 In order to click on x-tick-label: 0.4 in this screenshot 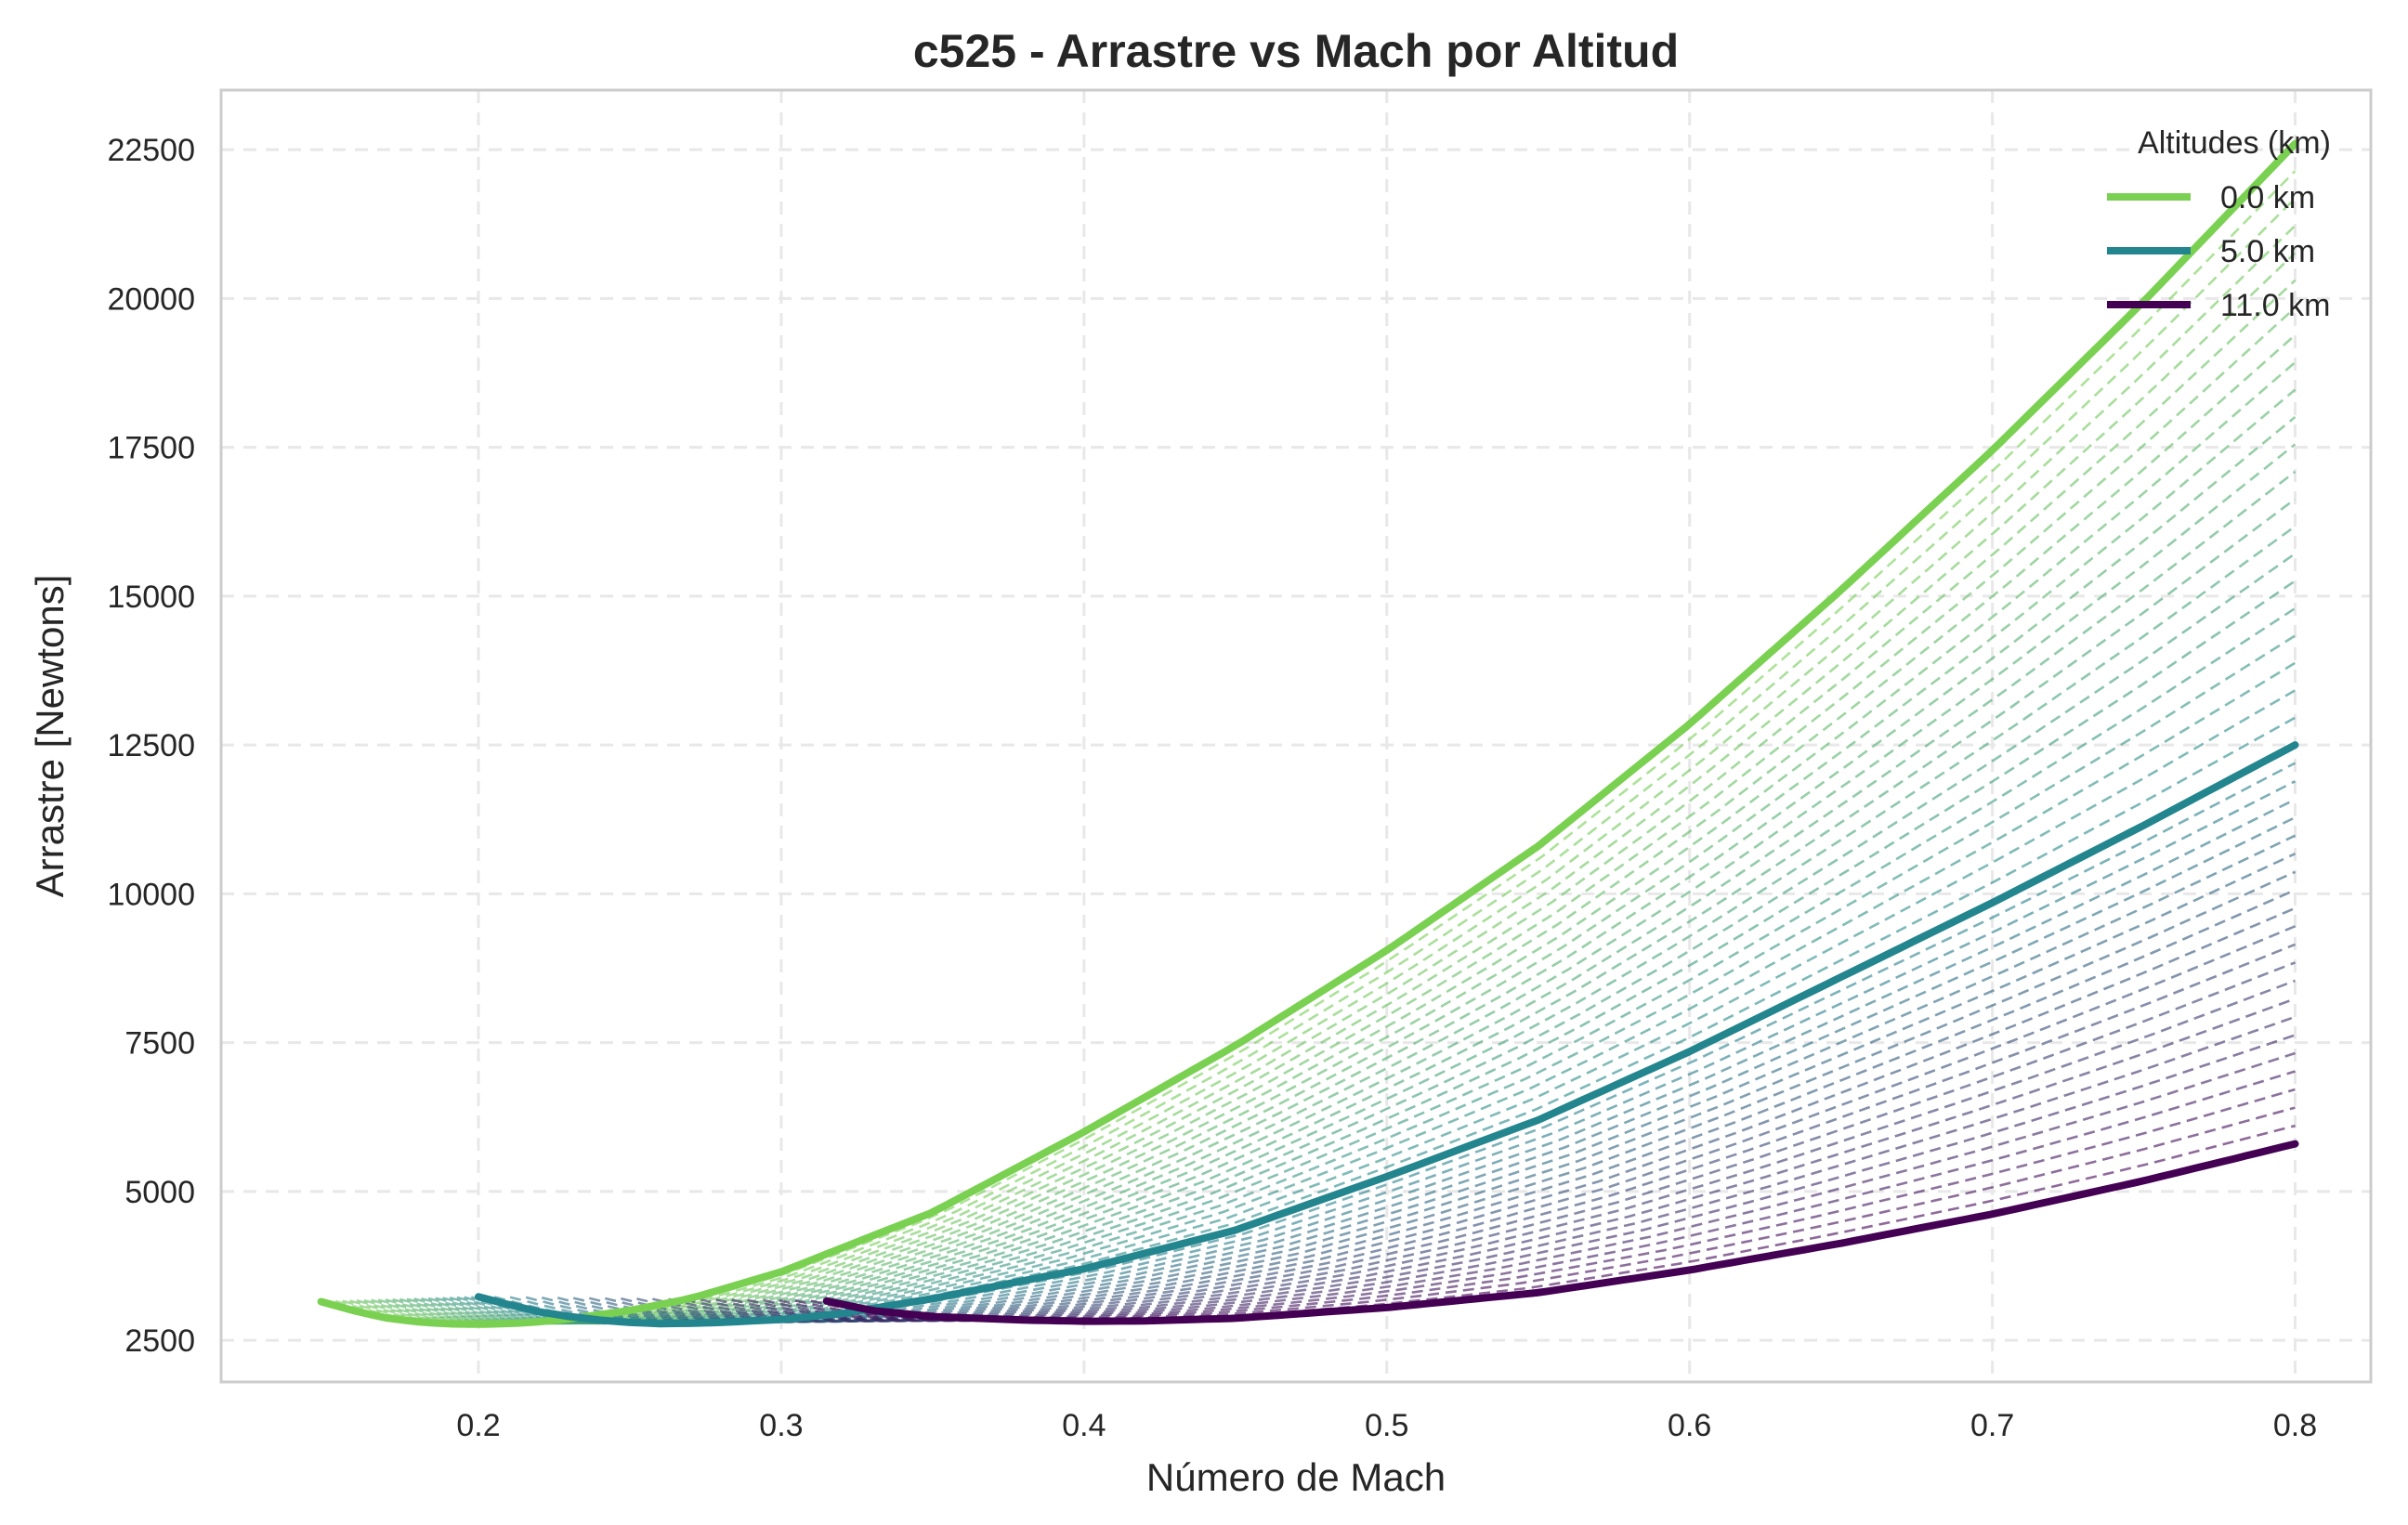, I will do `click(1084, 1425)`.